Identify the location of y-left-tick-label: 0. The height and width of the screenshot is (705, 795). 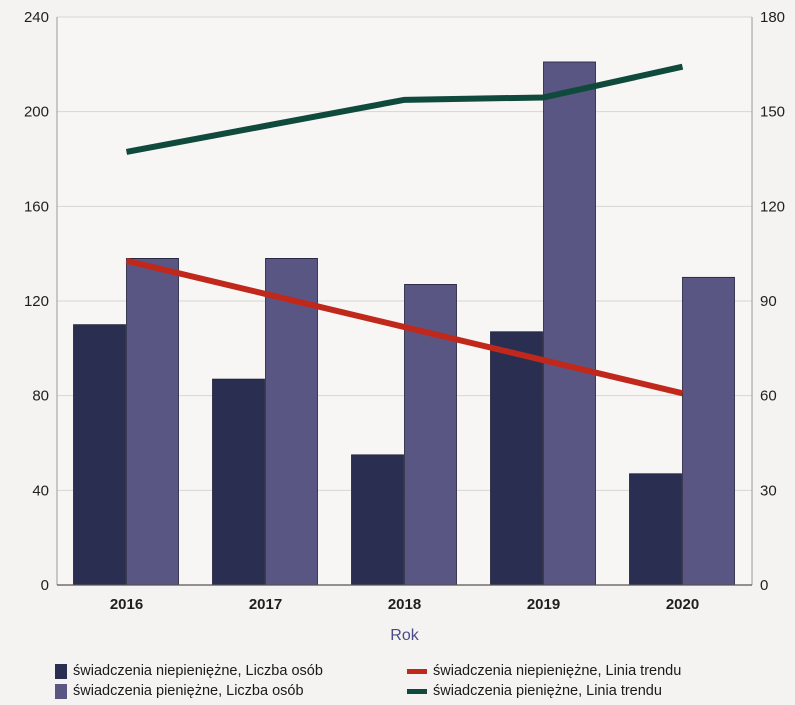
(45, 585).